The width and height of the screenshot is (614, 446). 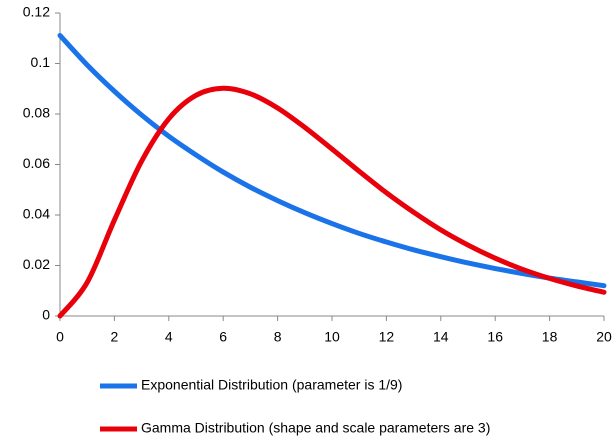 What do you see at coordinates (115, 337) in the screenshot?
I see `x-tick-label: 2` at bounding box center [115, 337].